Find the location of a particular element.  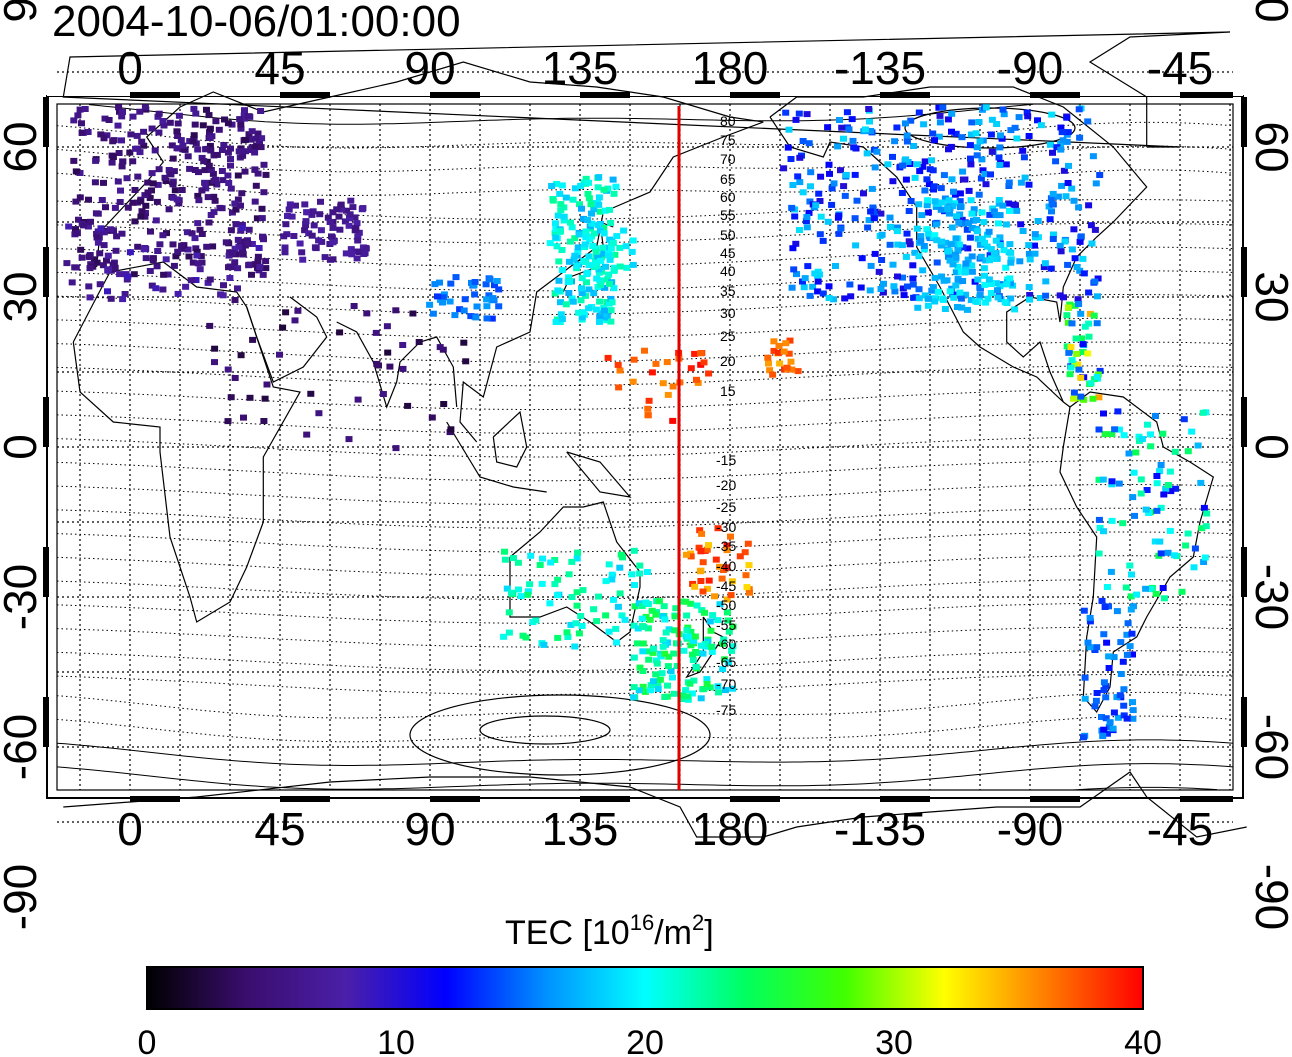

frame-bar-right is located at coordinates (1244, 422).